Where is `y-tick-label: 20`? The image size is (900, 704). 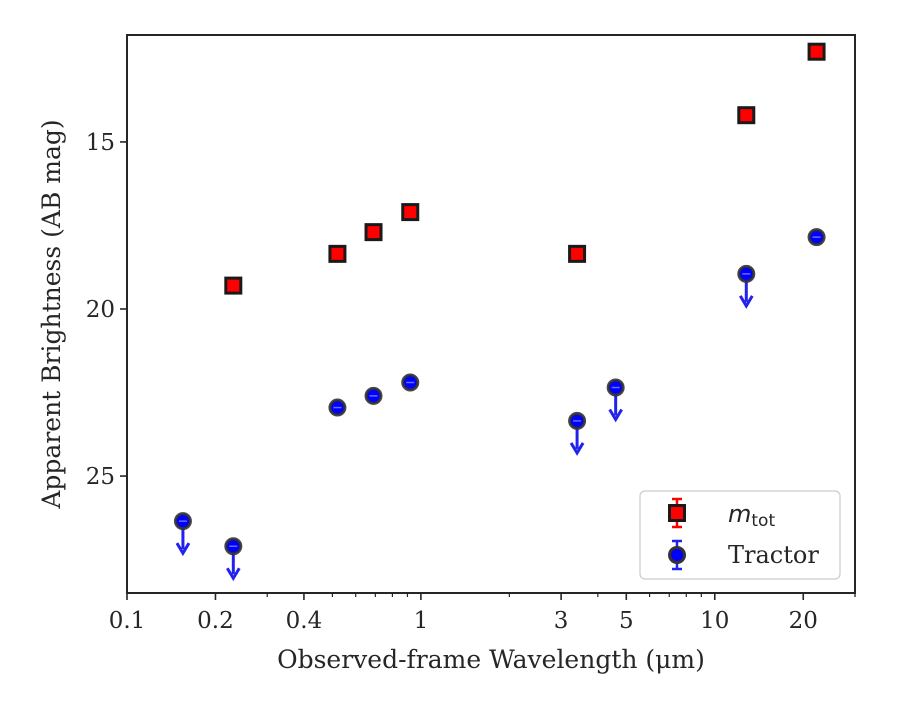 y-tick-label: 20 is located at coordinates (100, 310).